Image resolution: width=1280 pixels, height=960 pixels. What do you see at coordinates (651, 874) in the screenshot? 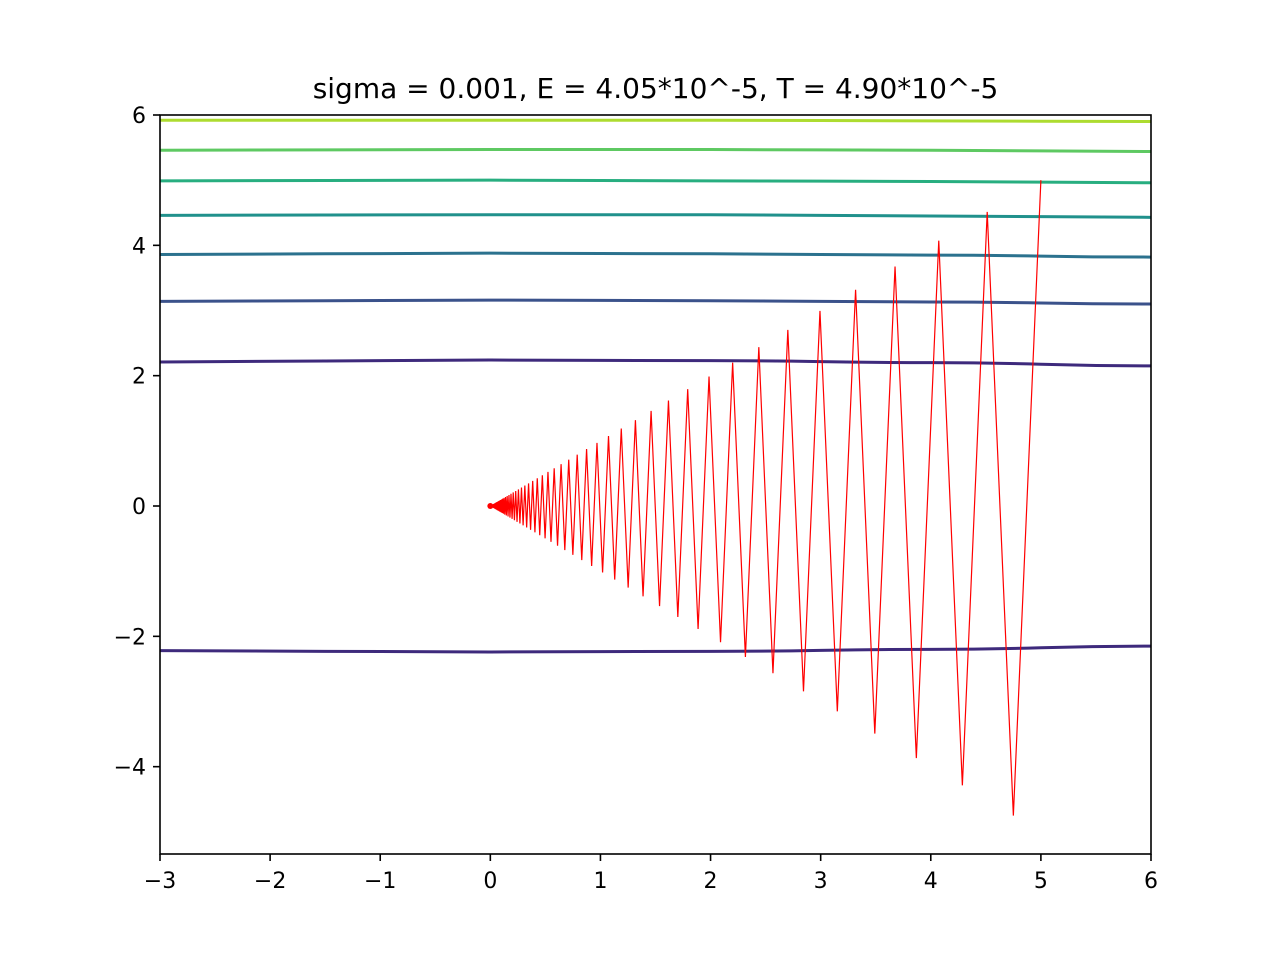
I see `x-axis: −3 −2 −1 0 1 2 3 4 5 6` at bounding box center [651, 874].